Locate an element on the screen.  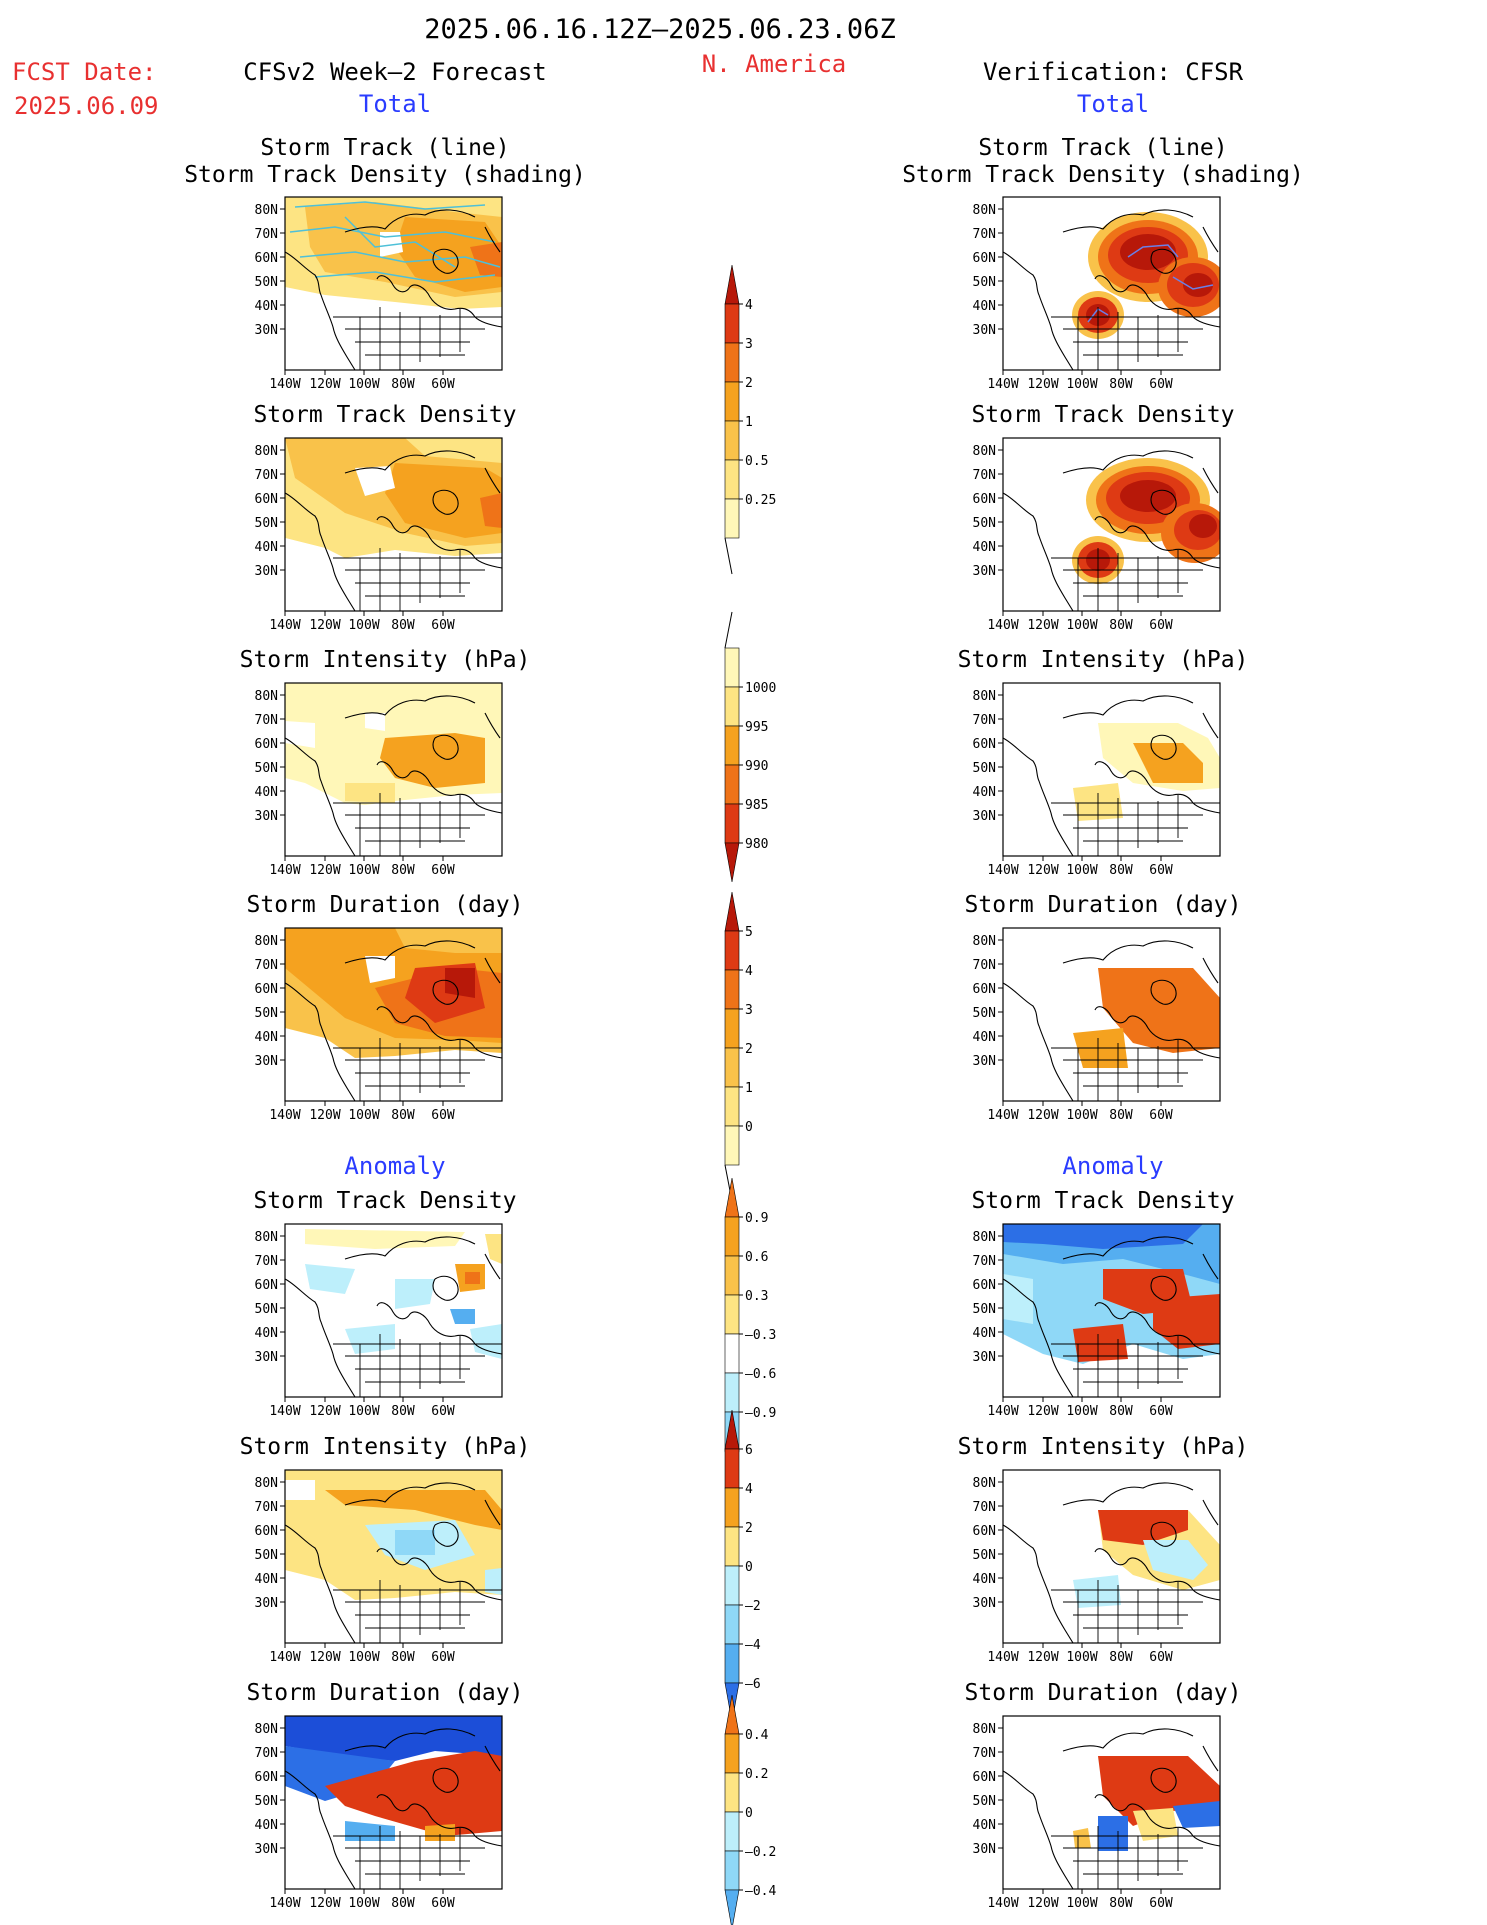
panel-title: Storm Duration (day) is located at coordinates (1103, 1693).